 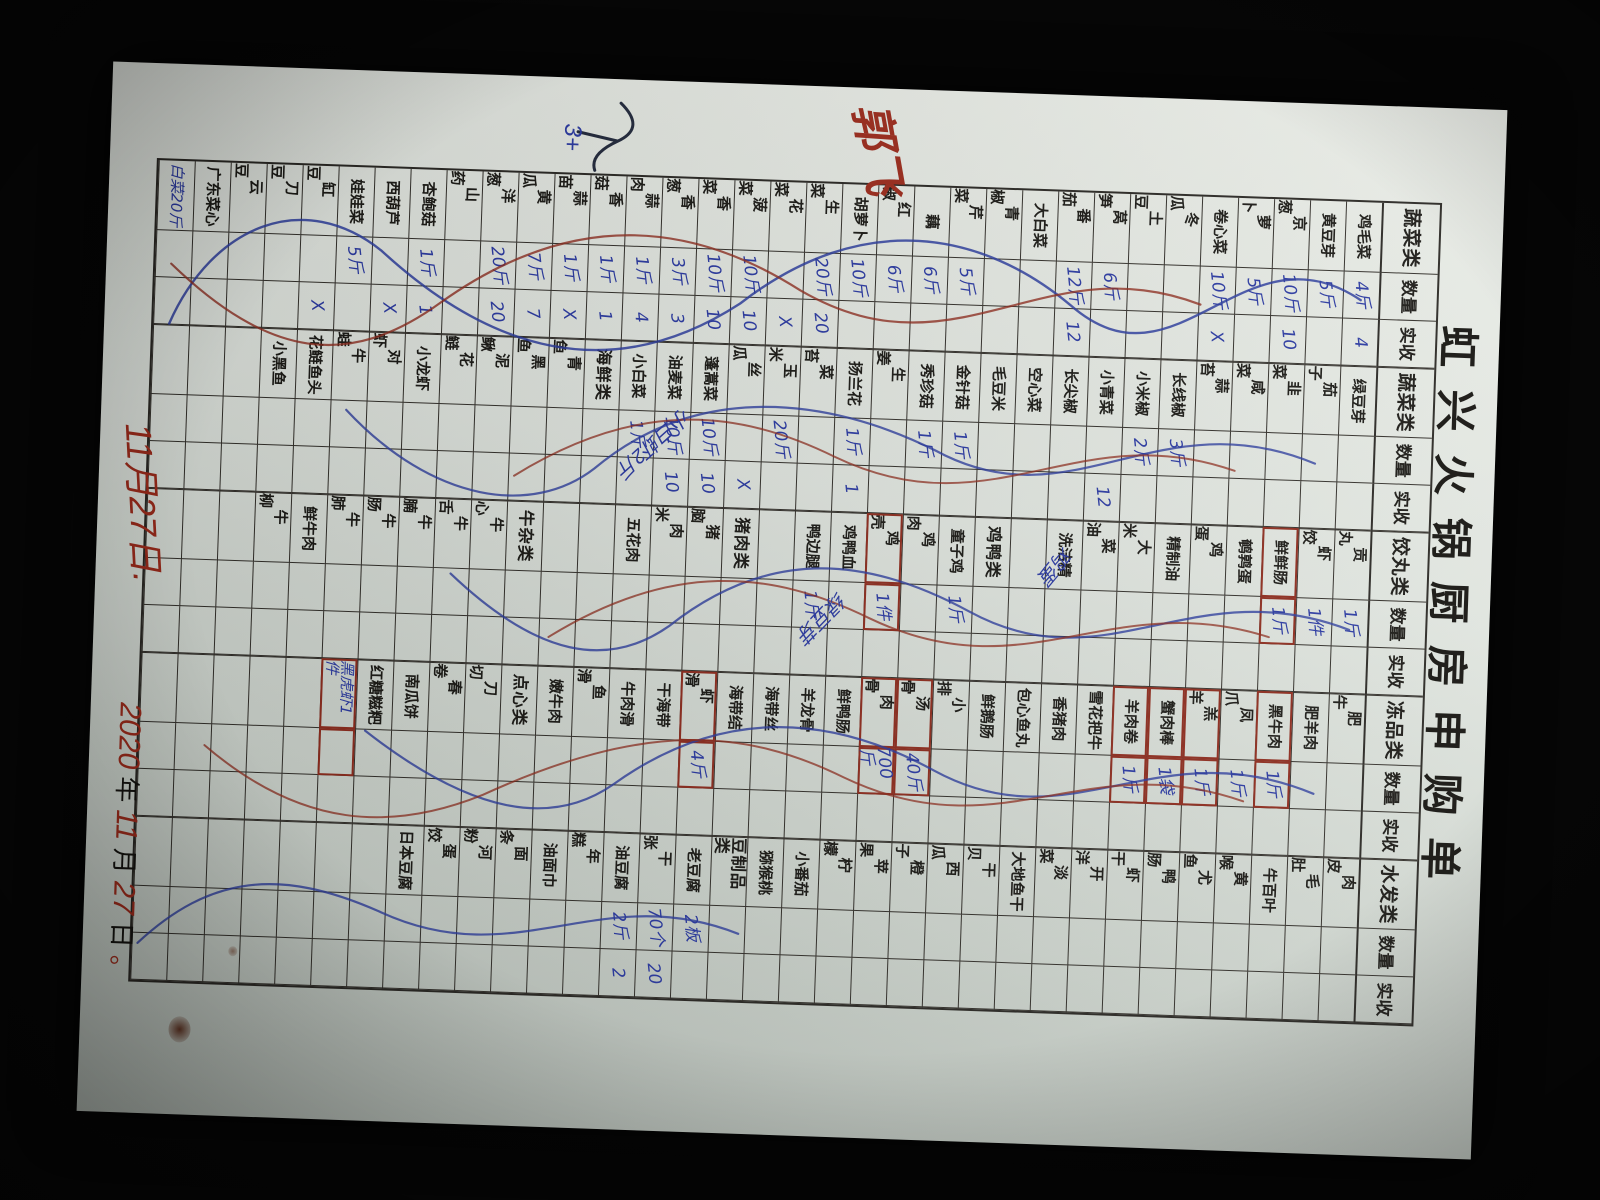 What do you see at coordinates (734, 707) in the screenshot?
I see `item-cell: 海带结` at bounding box center [734, 707].